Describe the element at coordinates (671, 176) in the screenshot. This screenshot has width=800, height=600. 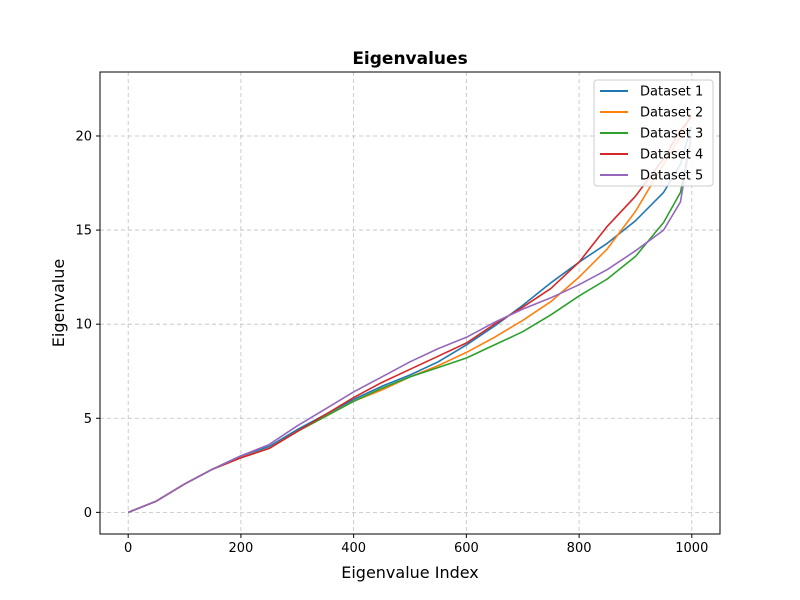
I see `legend-label-5: Dataset 5` at that location.